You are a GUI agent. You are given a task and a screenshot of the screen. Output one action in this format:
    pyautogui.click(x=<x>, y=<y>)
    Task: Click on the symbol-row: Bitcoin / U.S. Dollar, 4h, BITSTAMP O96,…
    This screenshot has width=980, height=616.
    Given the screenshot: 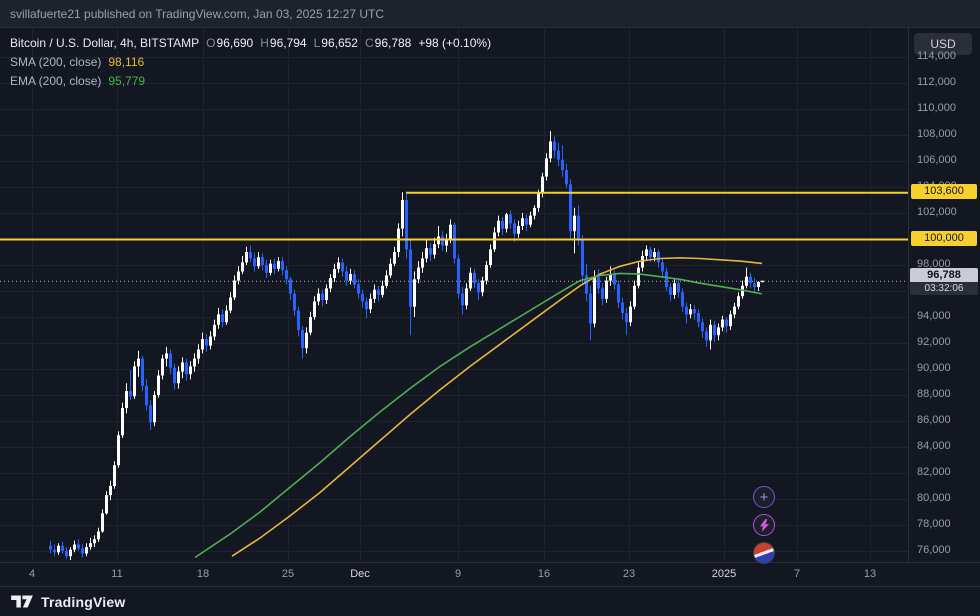 What is the action you would take?
    pyautogui.click(x=250, y=43)
    